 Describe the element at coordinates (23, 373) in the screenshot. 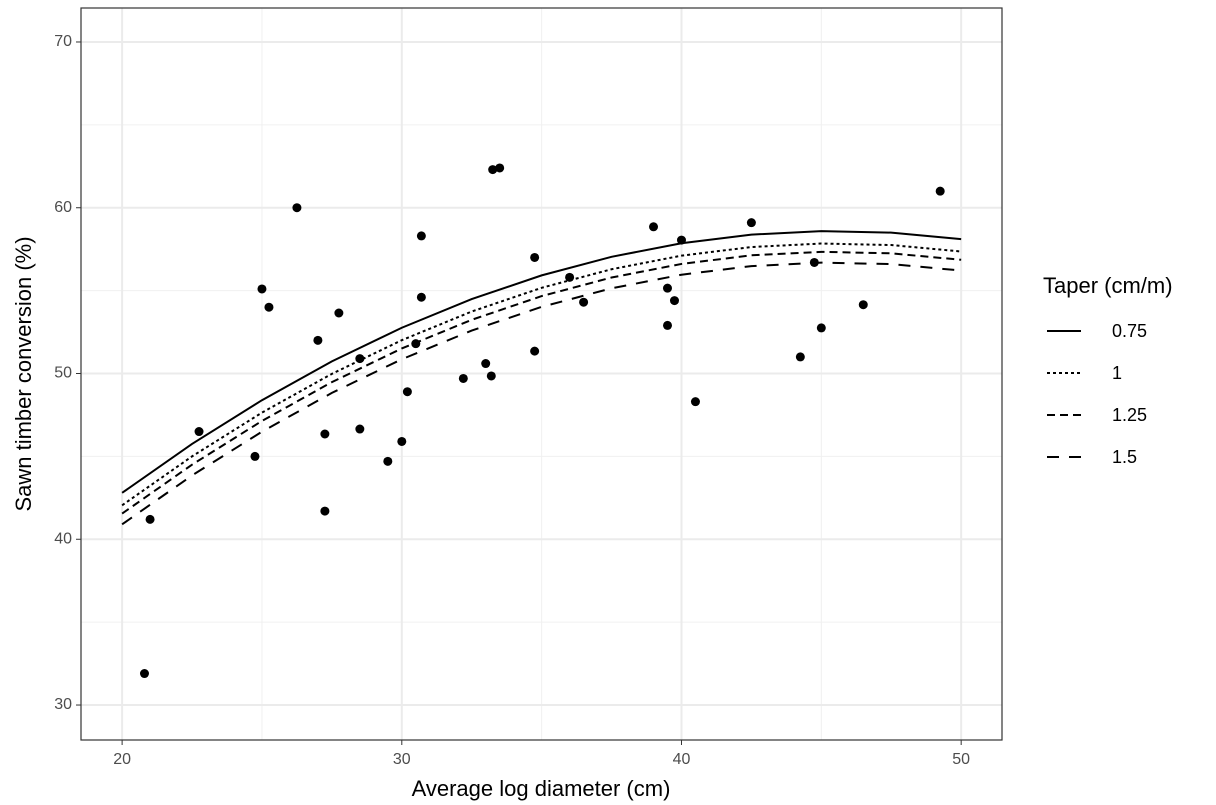

I see `y-axis-title: Sawn timber conversion (%)` at that location.